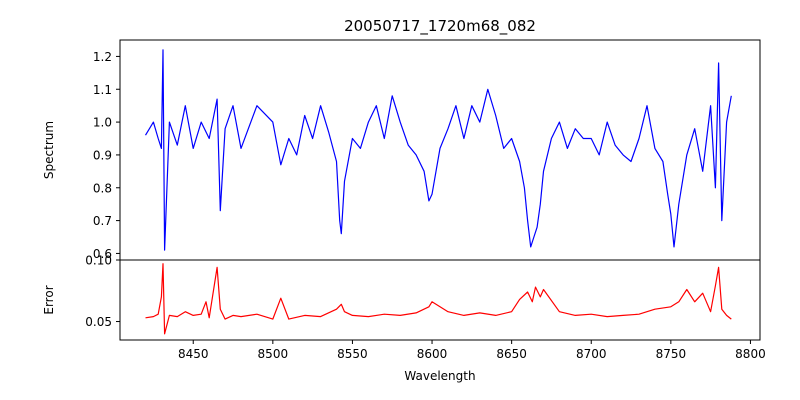 This screenshot has height=400, width=800. Describe the element at coordinates (102, 90) in the screenshot. I see `y-tick-label: 1.1` at that location.